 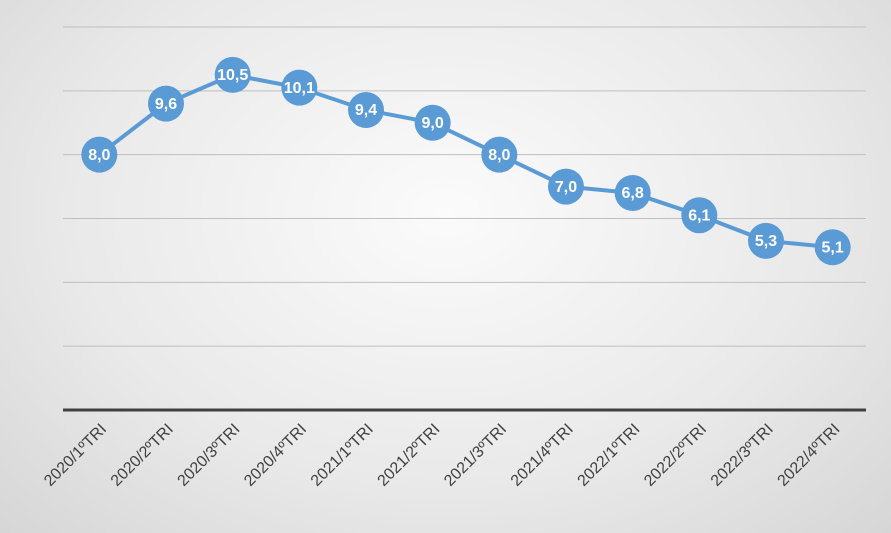 I want to click on x-tick-label: 2021/3ºTRI, so click(x=475, y=455).